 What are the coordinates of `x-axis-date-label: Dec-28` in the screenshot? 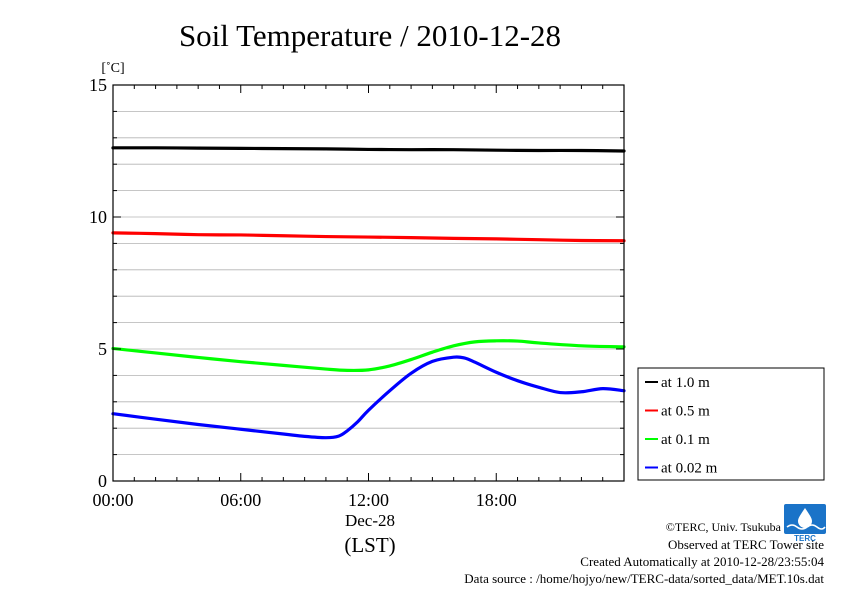 It's located at (370, 520).